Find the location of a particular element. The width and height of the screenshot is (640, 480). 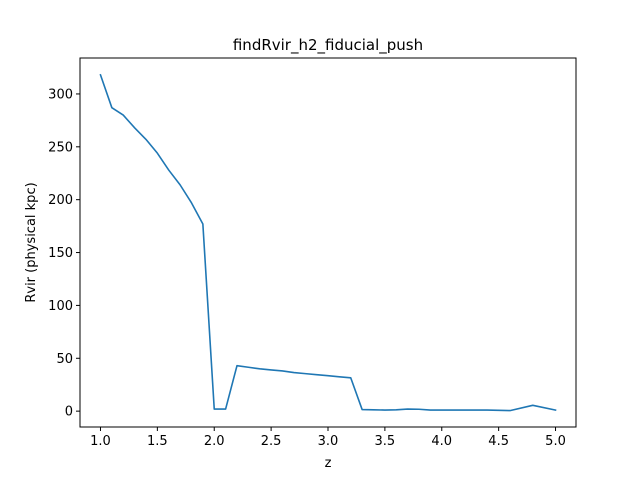

x-tick-label: 4.0 is located at coordinates (441, 441).